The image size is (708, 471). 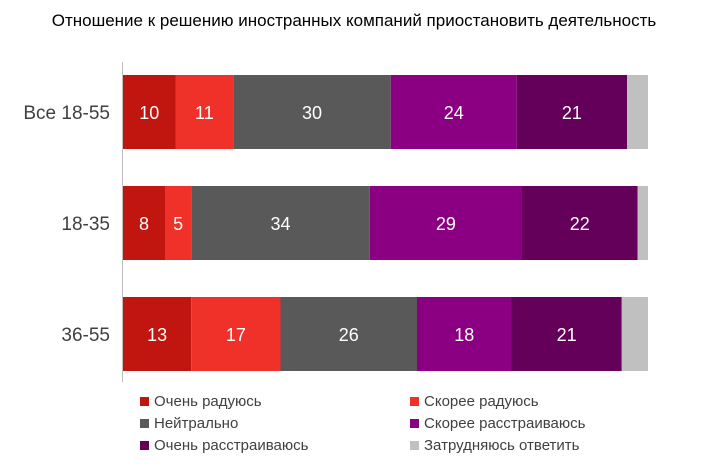 What do you see at coordinates (196, 423) in the screenshot?
I see `legend-label: Нейтрально` at bounding box center [196, 423].